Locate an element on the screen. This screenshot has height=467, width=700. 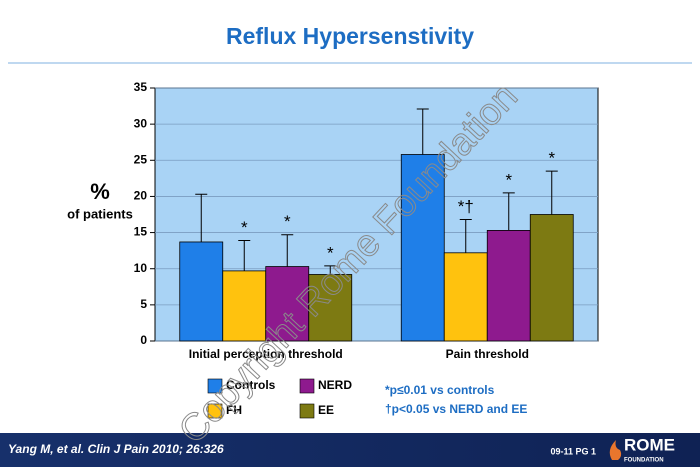
footer-bar is located at coordinates (350, 450).